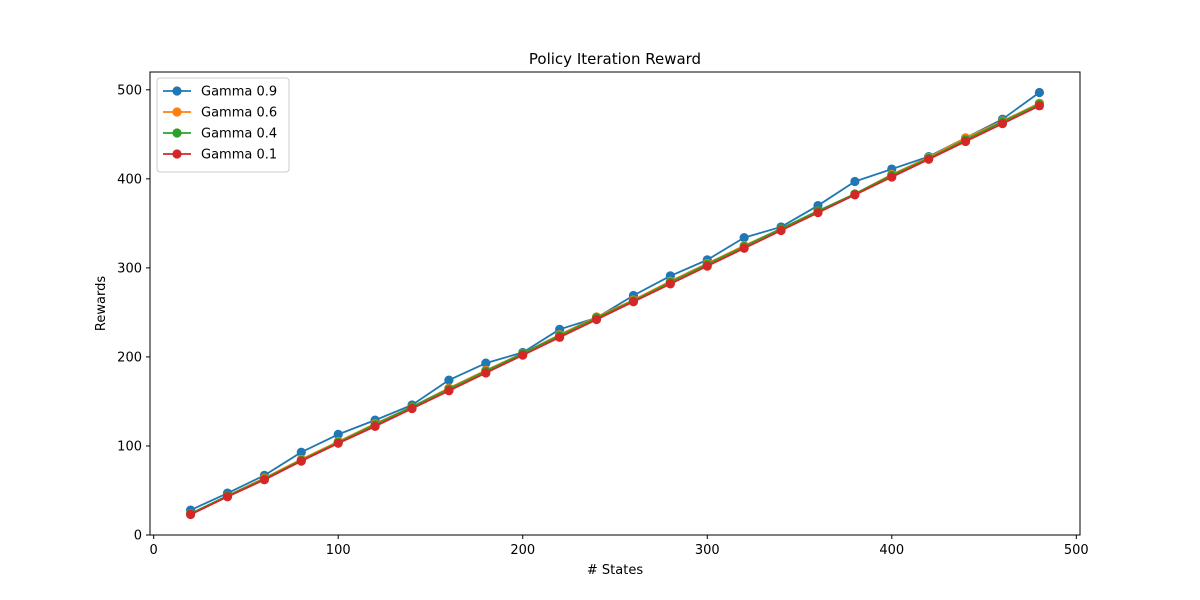 The width and height of the screenshot is (1200, 600). I want to click on legend-label: Gamma 0.1, so click(239, 155).